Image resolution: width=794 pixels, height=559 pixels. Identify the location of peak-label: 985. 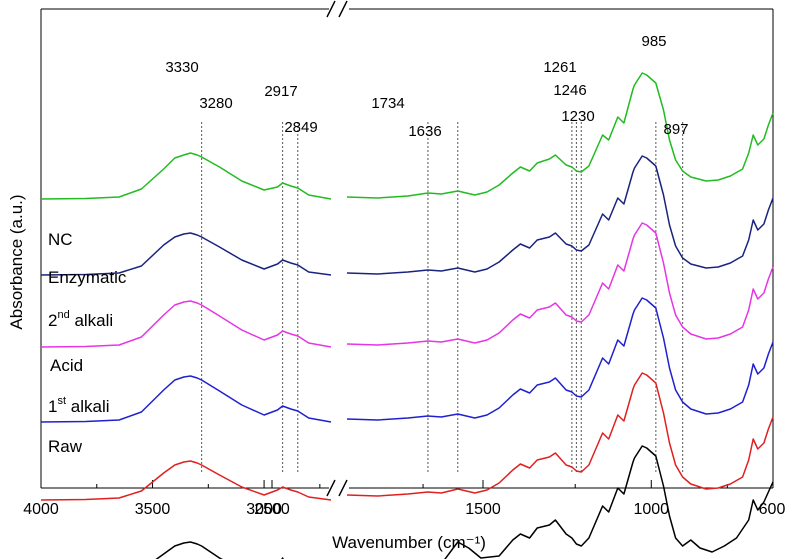
(653, 41).